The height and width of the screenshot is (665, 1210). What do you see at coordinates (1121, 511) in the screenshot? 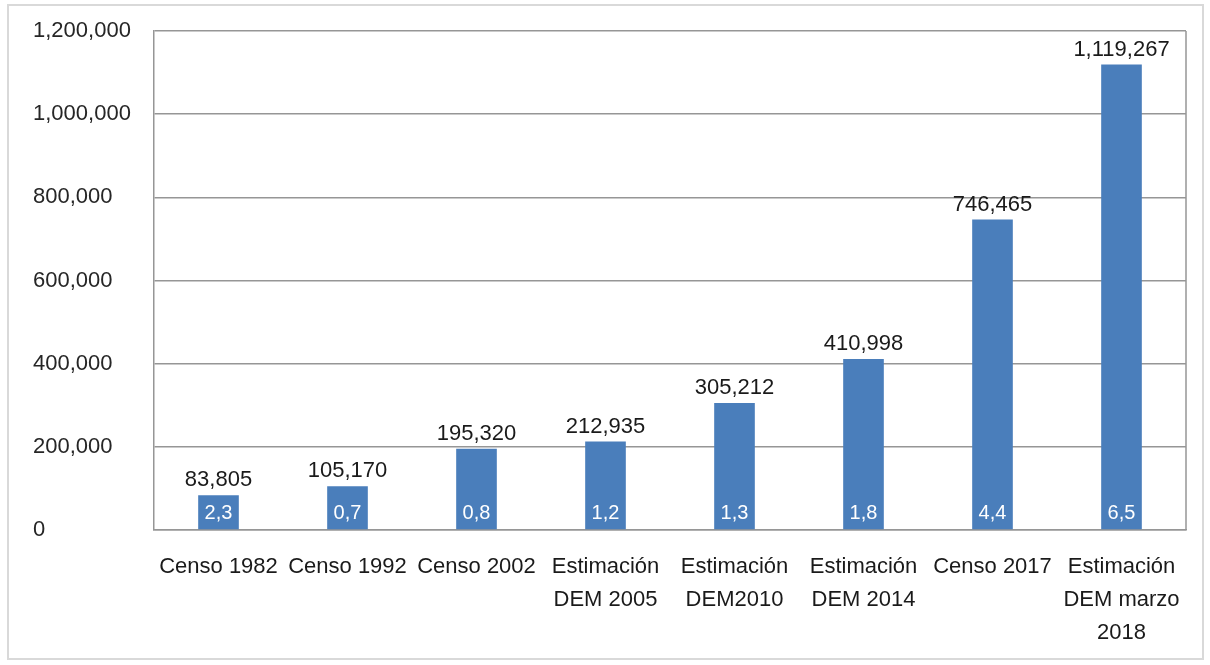
I see `annotation: 6,5` at bounding box center [1121, 511].